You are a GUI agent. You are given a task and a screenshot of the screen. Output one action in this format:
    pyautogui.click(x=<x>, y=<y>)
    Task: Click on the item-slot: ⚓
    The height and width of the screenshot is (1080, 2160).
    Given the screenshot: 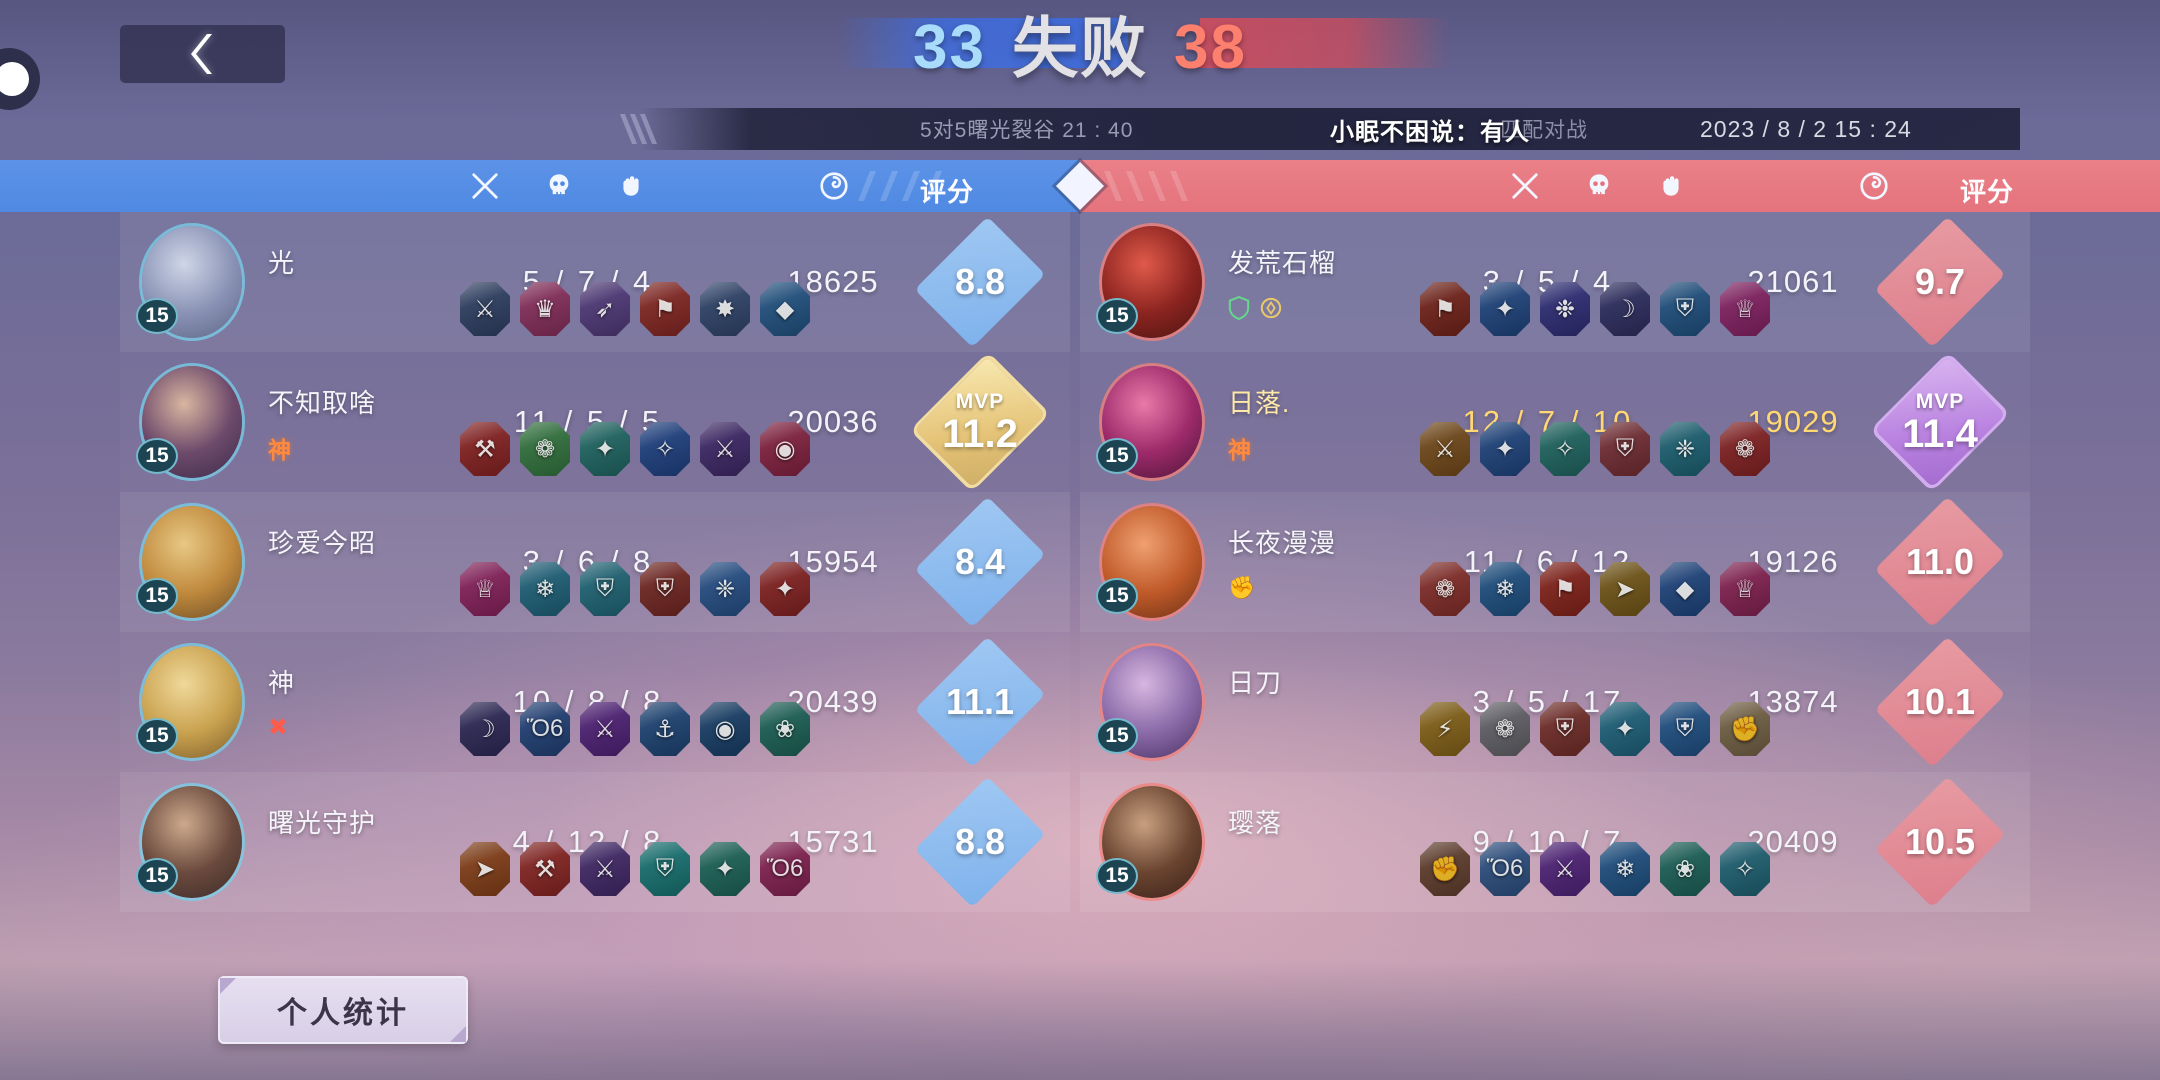 What is the action you would take?
    pyautogui.click(x=665, y=729)
    